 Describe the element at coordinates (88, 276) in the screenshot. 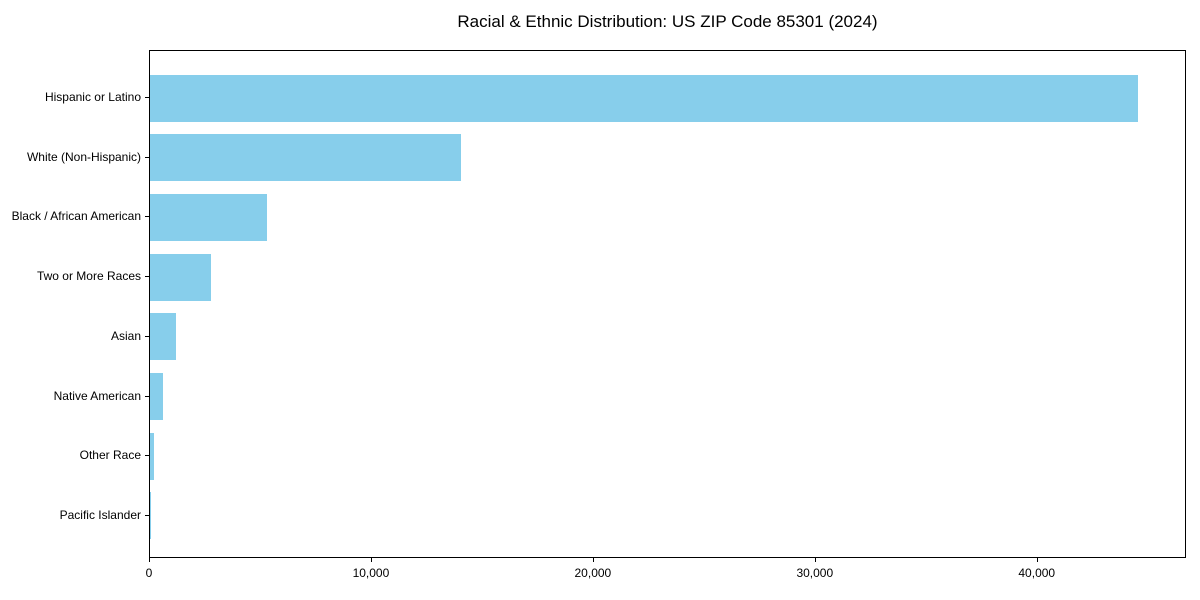

I see `y-tick-label-two-or-more-races: Two or More Races` at that location.